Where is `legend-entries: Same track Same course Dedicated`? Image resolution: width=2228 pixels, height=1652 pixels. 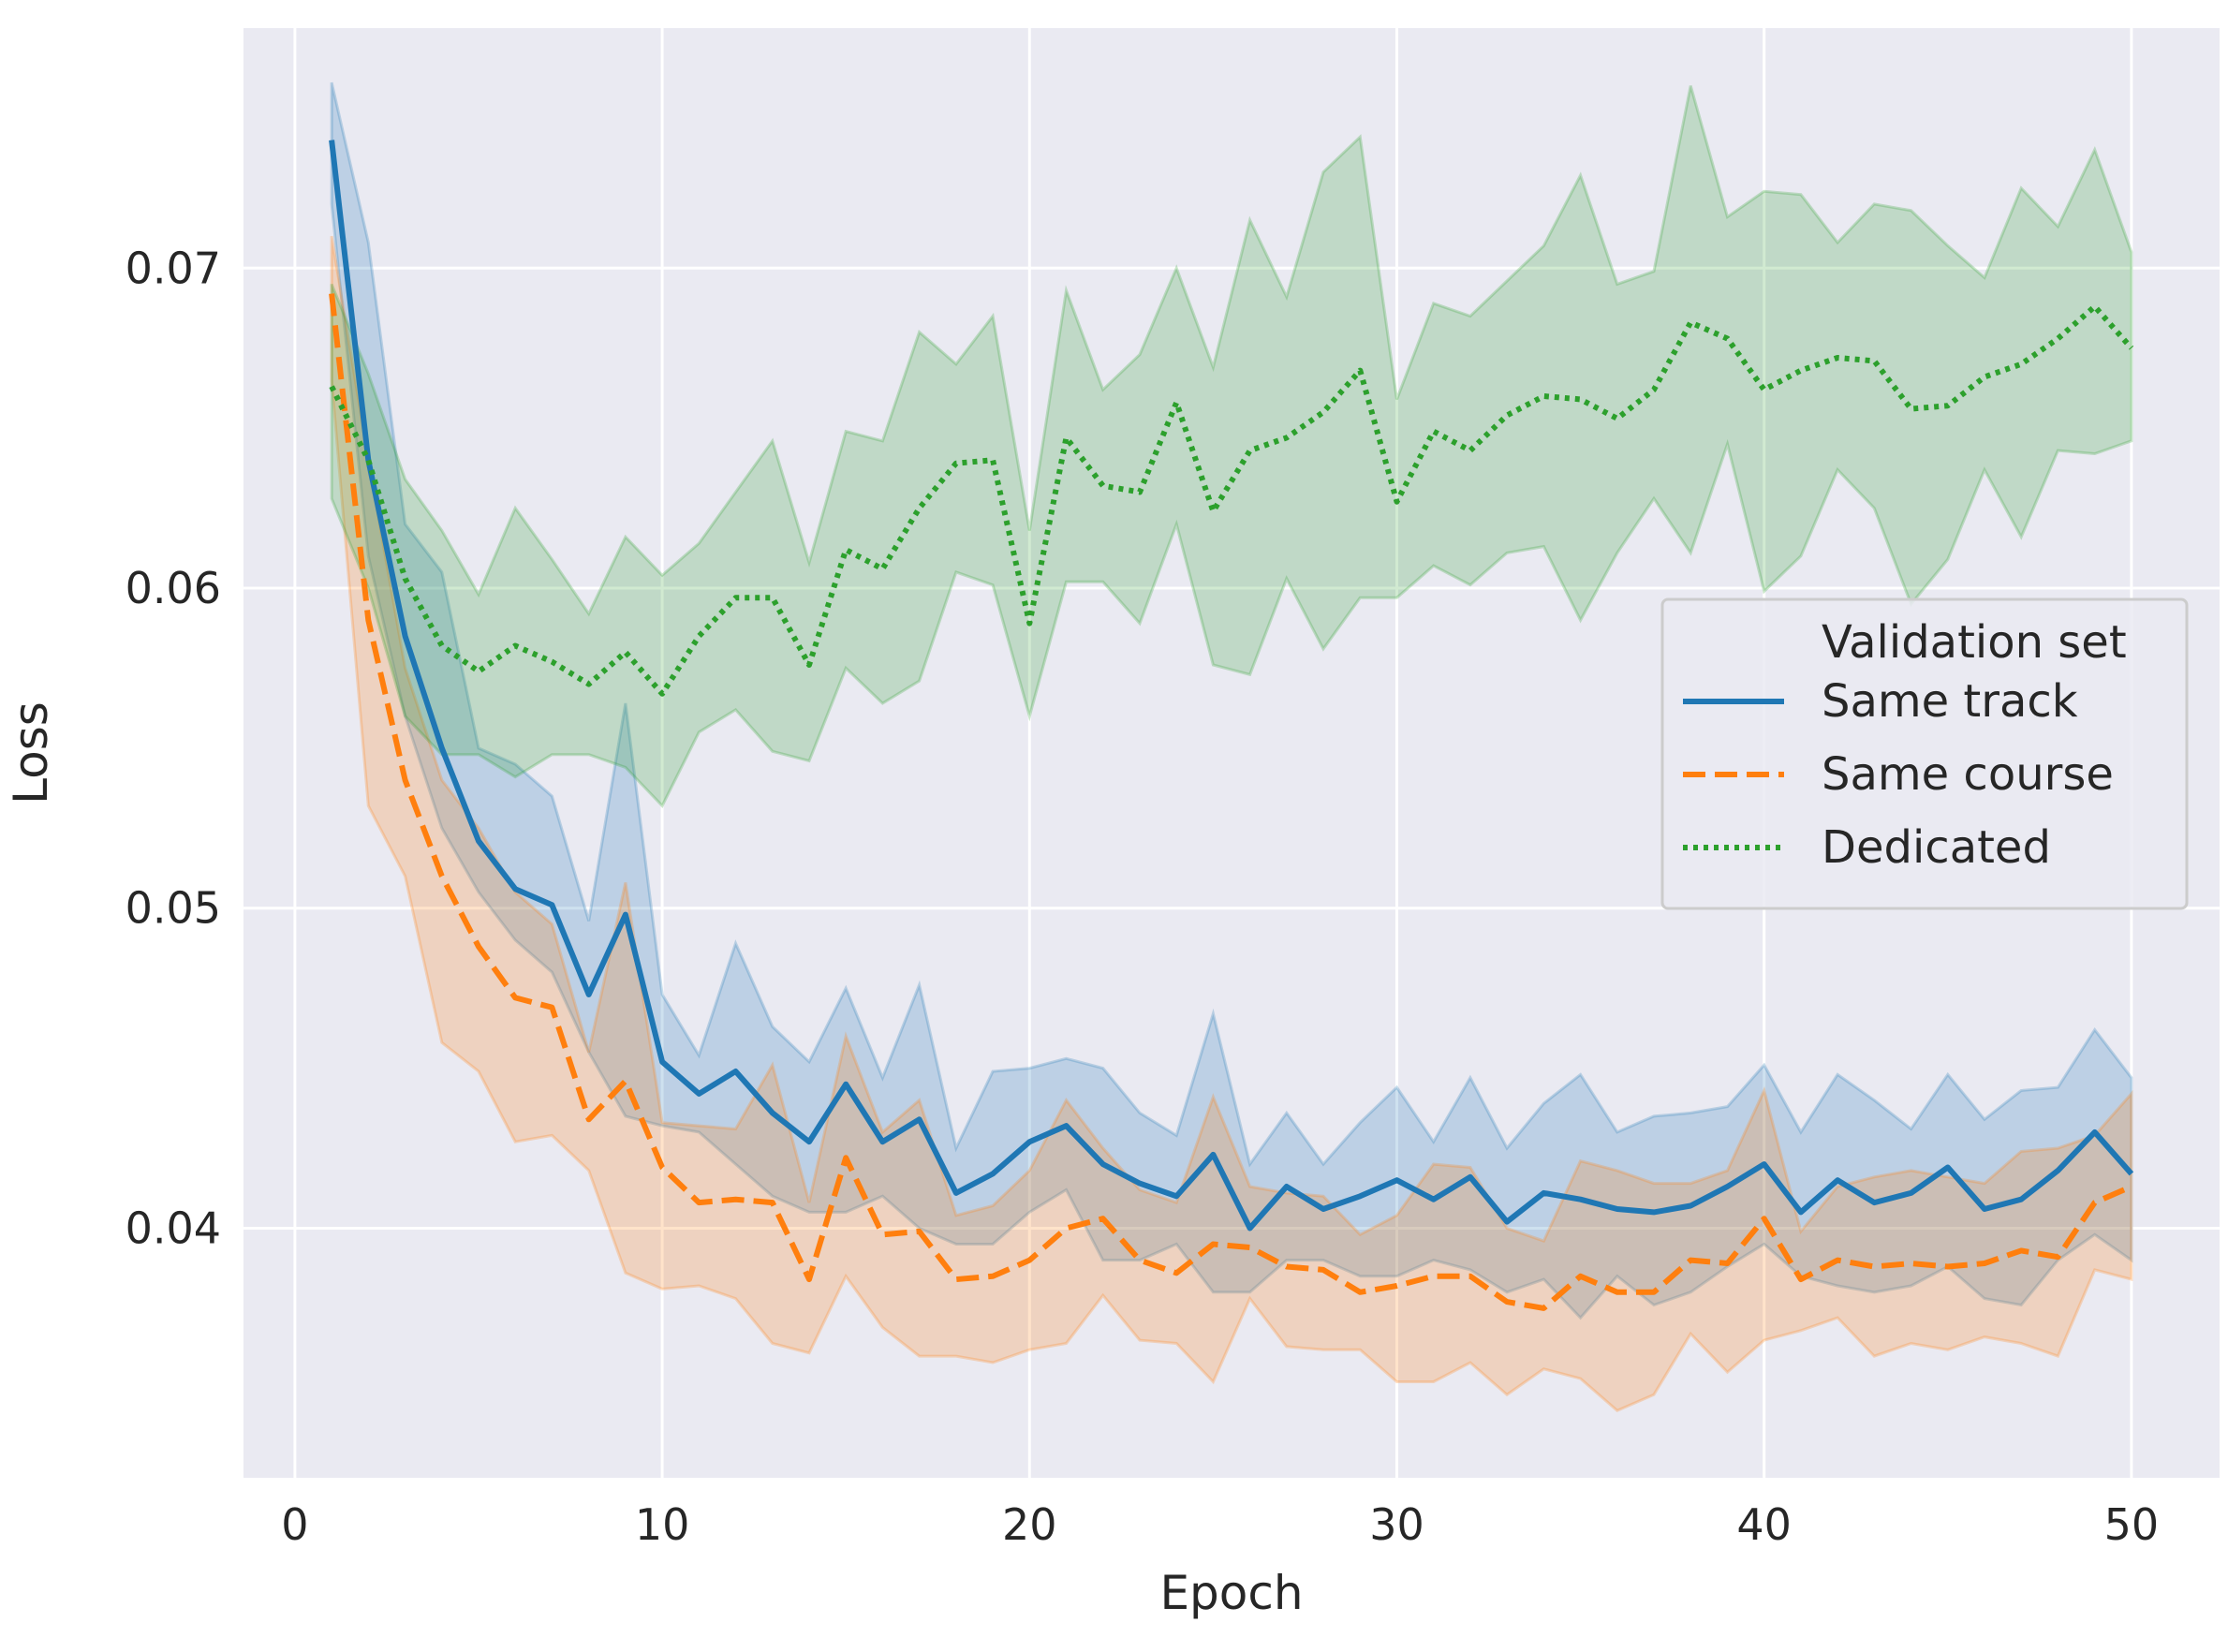
legend-entries: Same track Same course Dedicated is located at coordinates (1898, 774).